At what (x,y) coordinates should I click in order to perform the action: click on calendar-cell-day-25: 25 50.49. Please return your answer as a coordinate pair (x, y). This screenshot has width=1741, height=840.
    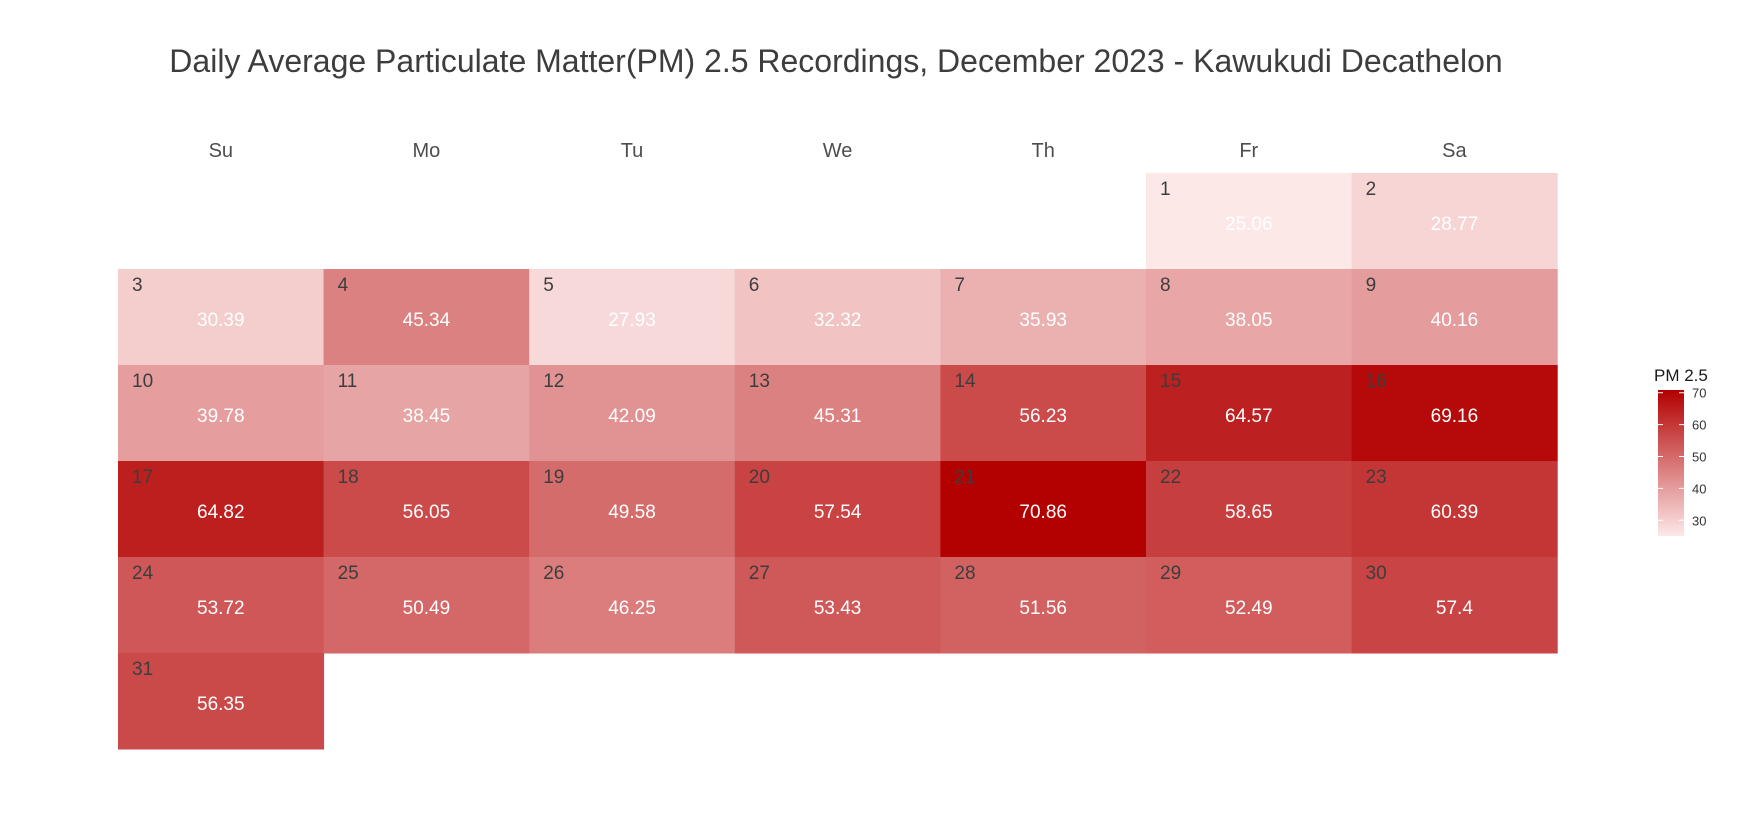
    Looking at the image, I should click on (426, 605).